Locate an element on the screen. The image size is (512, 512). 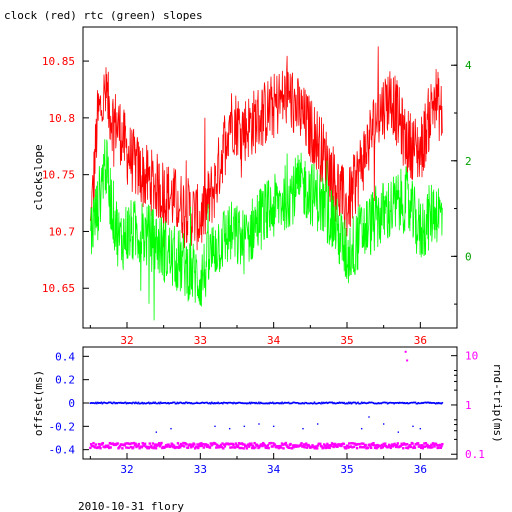
x-tick-label: 36 is located at coordinates (420, 340).